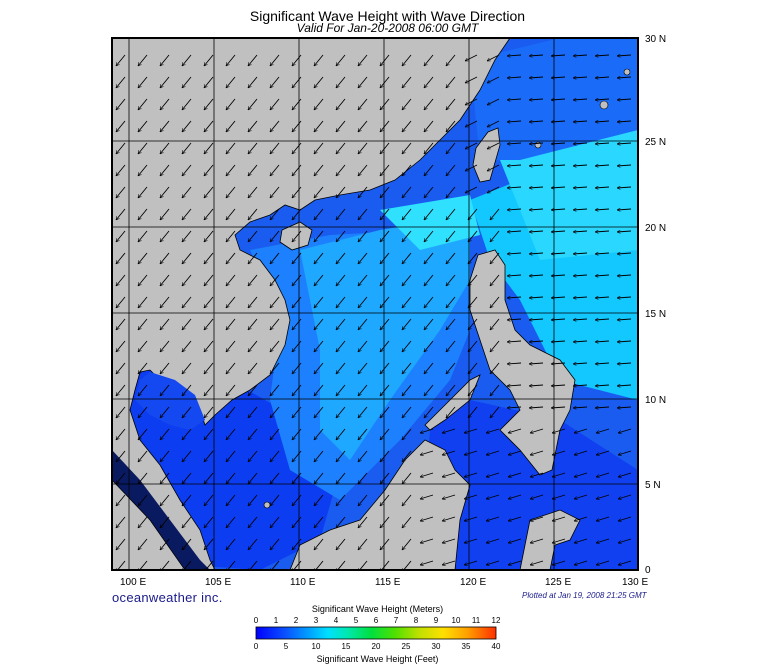 This screenshot has height=665, width=775. I want to click on philippines, so click(522, 362).